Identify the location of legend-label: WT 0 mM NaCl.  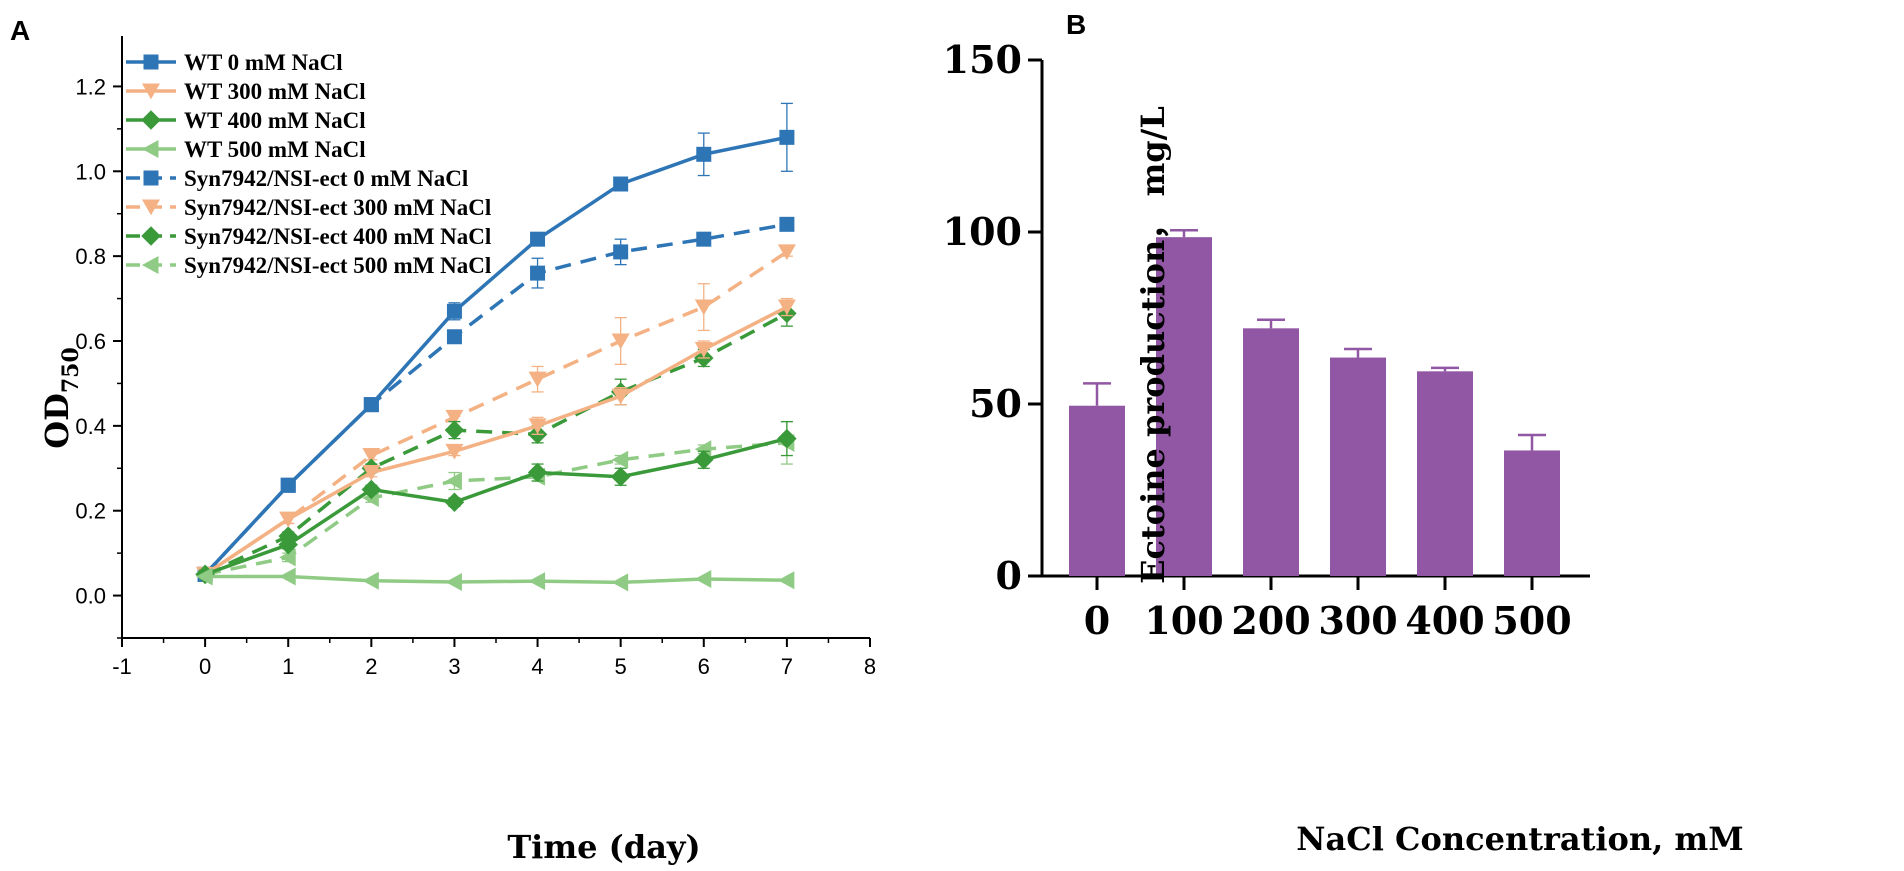
(263, 62).